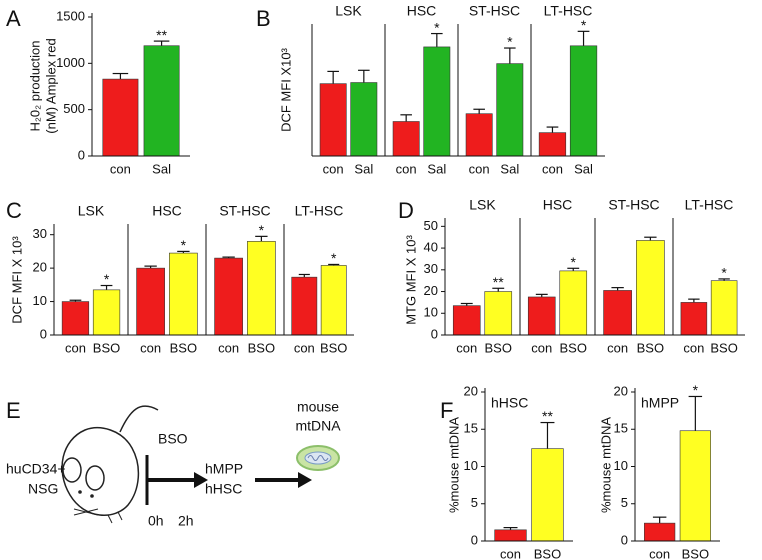  What do you see at coordinates (431, 225) in the screenshot?
I see `y-tick-label: 50` at bounding box center [431, 225].